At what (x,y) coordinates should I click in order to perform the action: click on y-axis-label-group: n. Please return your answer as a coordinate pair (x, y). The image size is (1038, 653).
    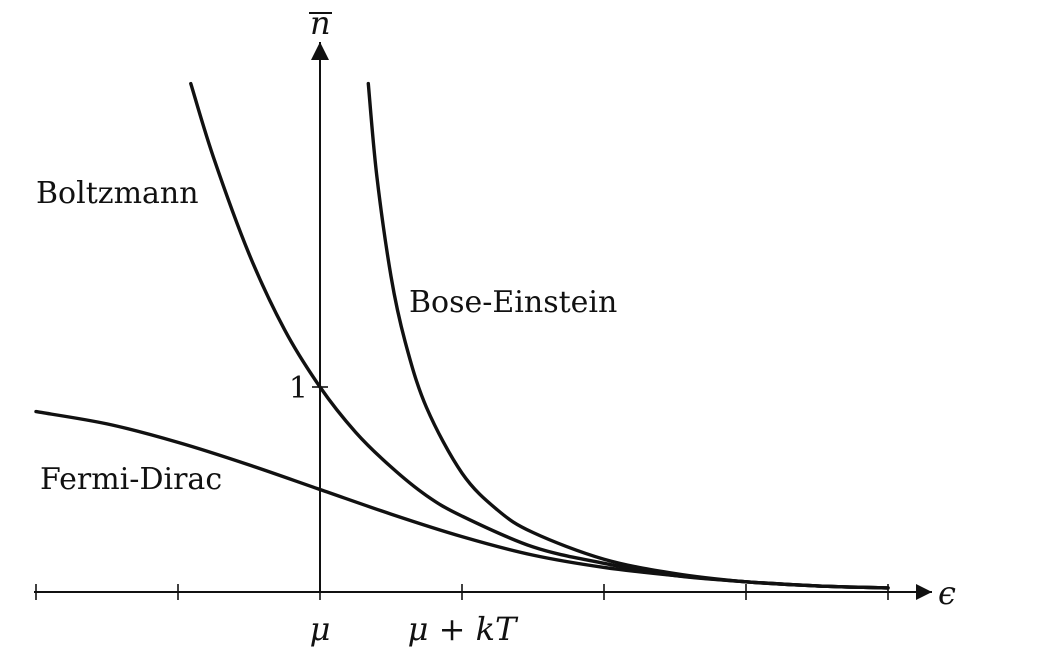
    Looking at the image, I should click on (320, 23).